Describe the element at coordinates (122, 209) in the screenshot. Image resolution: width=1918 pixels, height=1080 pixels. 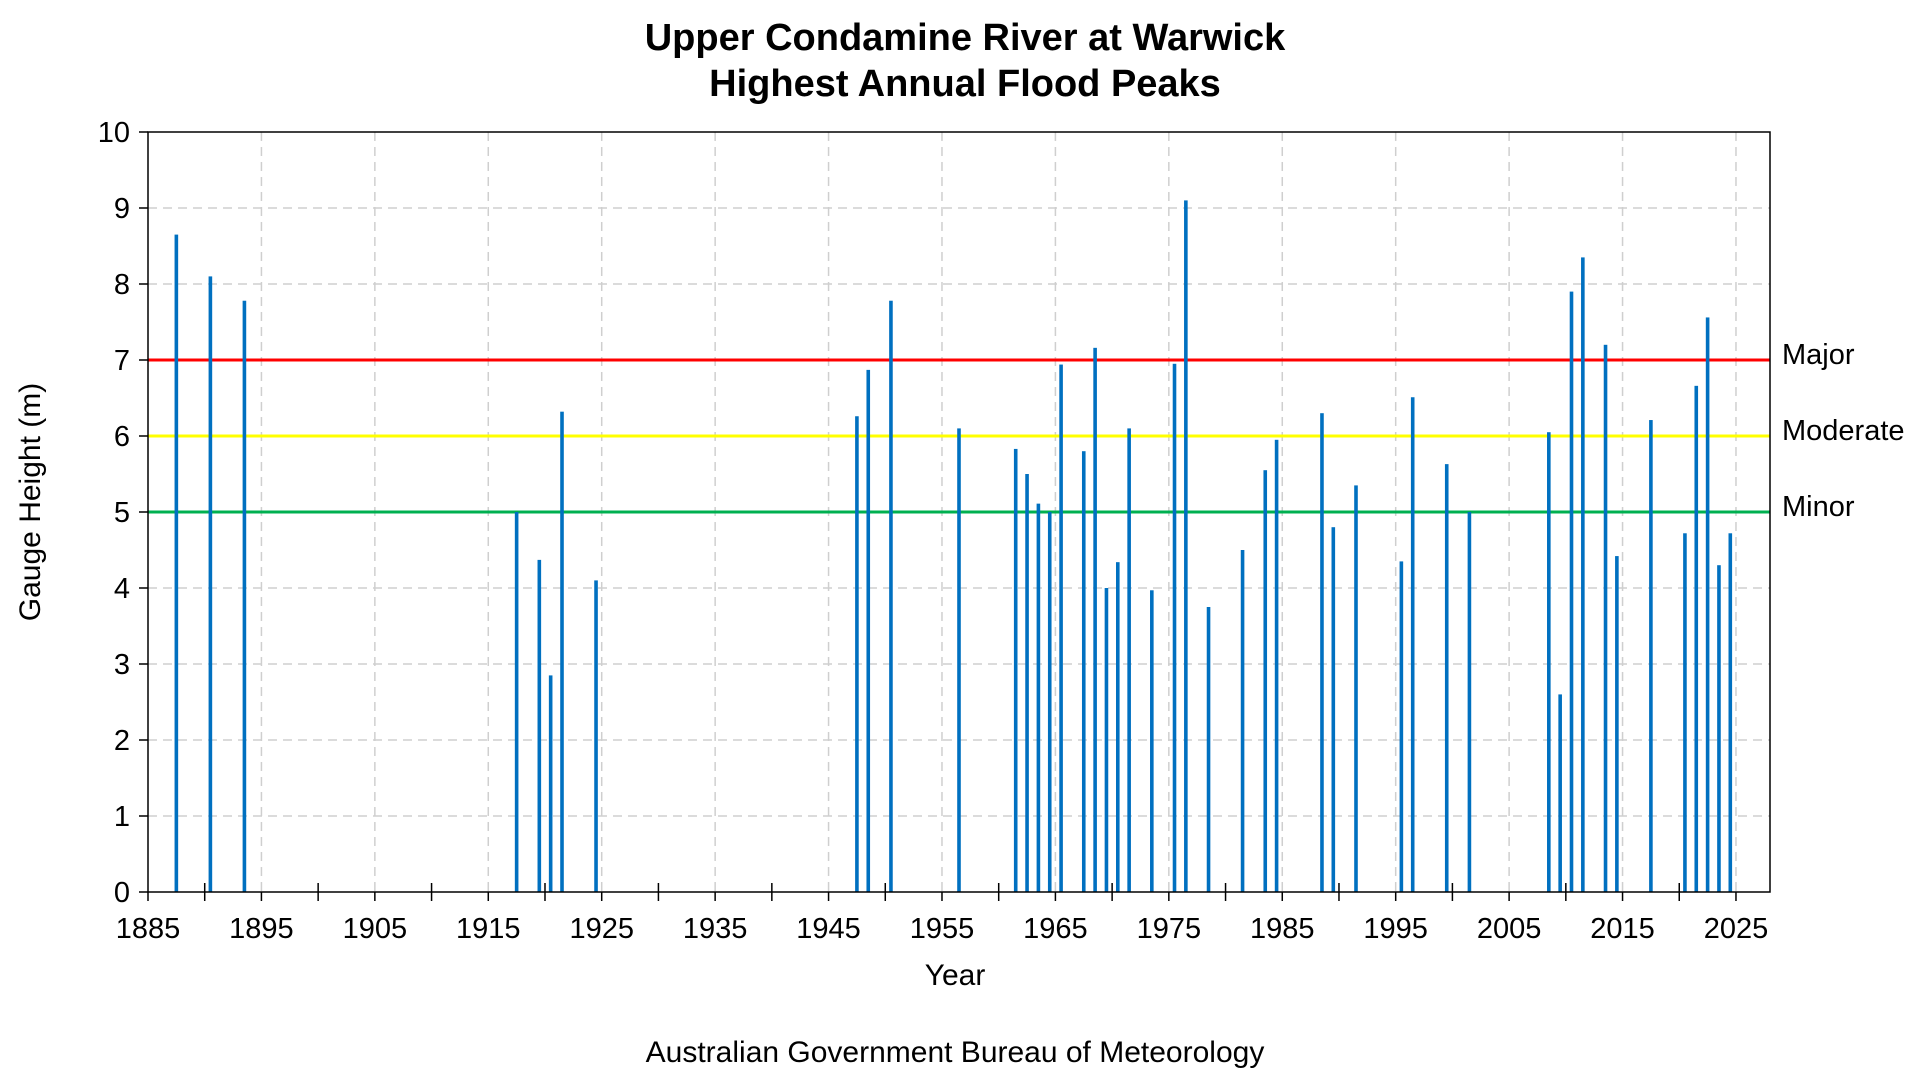
I see `y-tick-label: 9` at that location.